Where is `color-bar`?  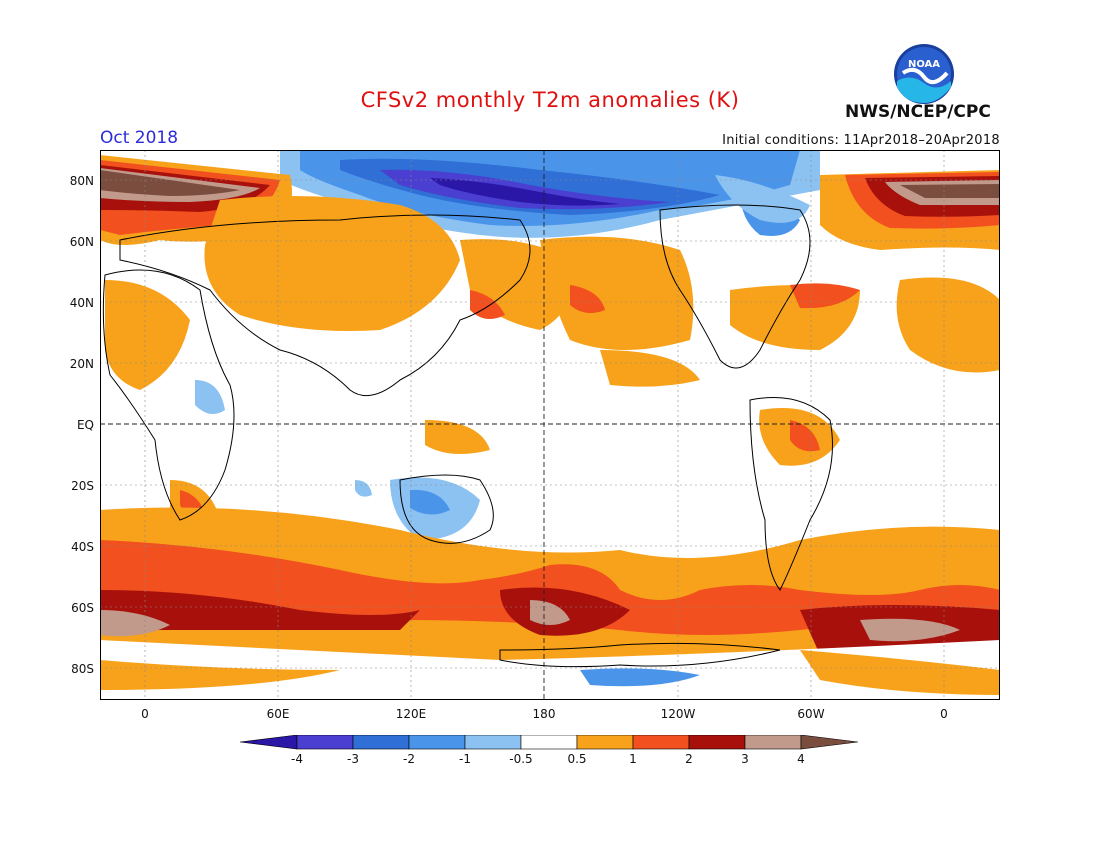 color-bar is located at coordinates (549, 742).